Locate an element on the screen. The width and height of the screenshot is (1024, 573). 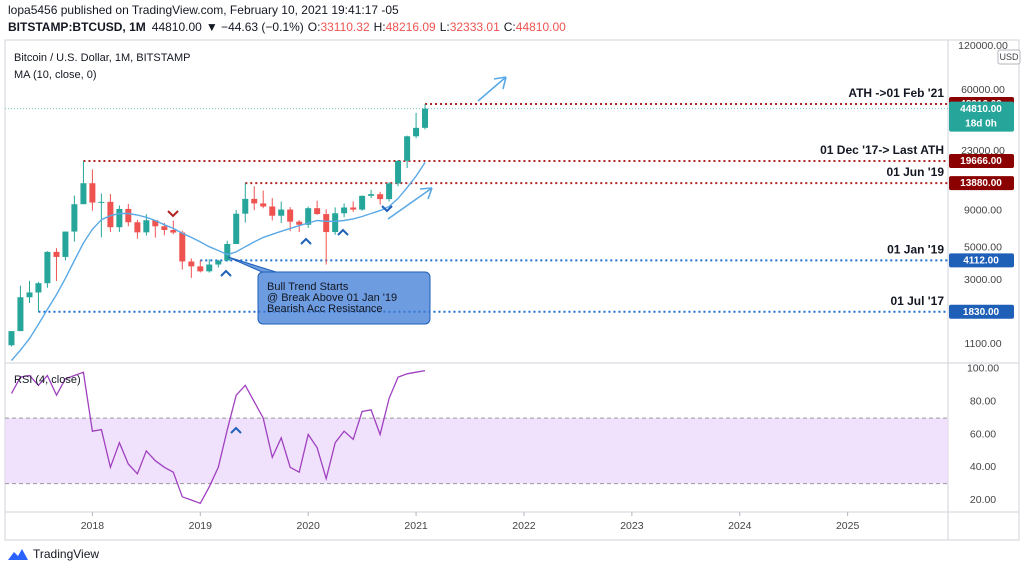
y-tick-label: 9000.00 is located at coordinates (983, 210).